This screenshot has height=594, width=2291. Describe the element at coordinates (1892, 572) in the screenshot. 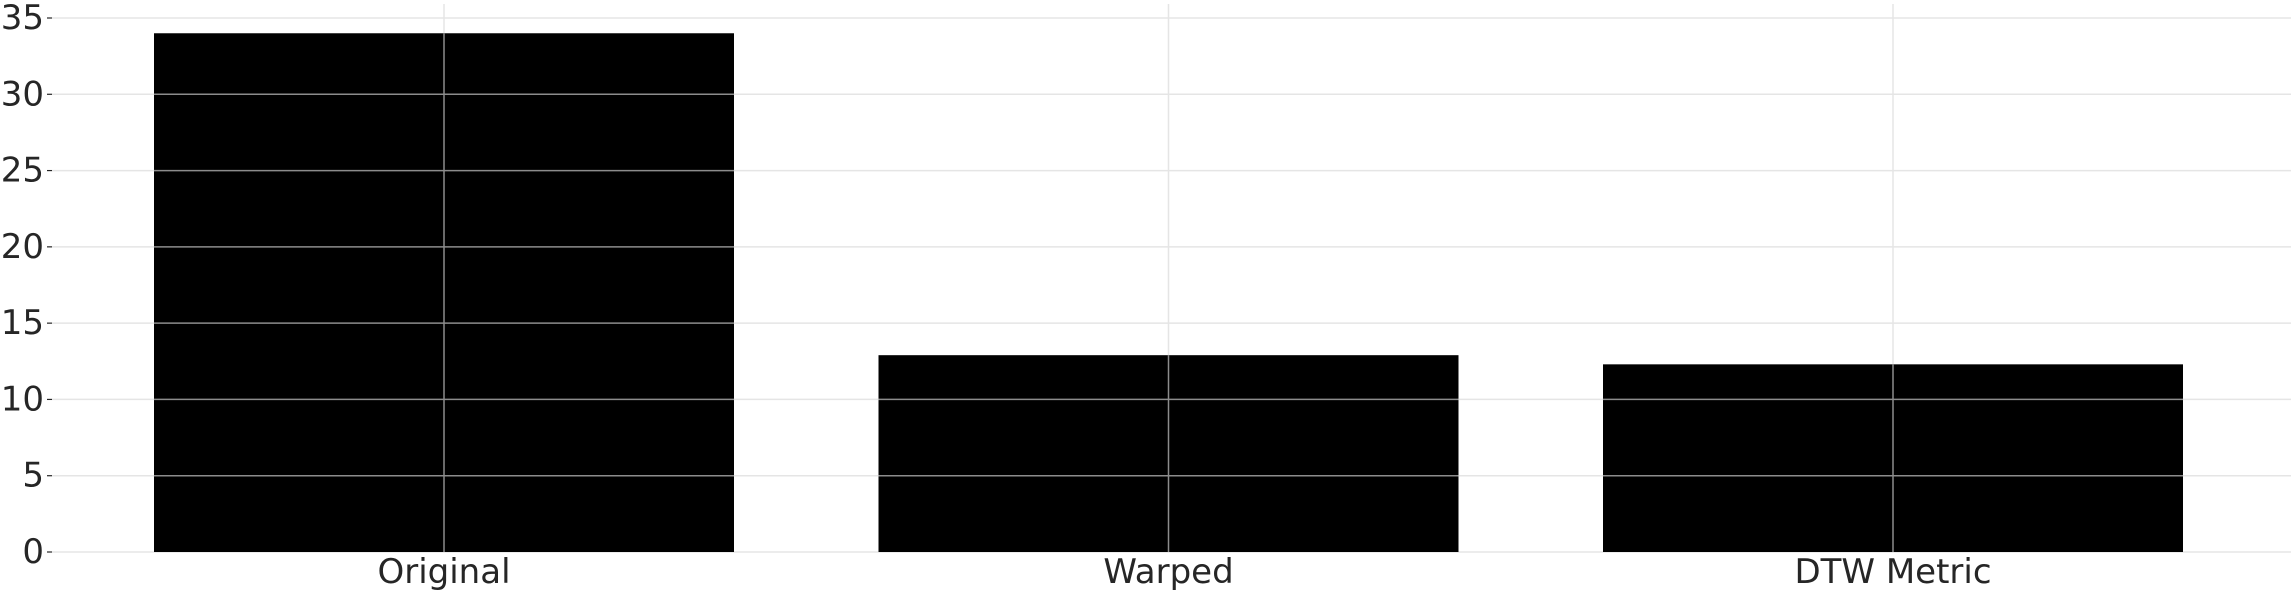

I see `x-tick-label: DTW Metric` at that location.